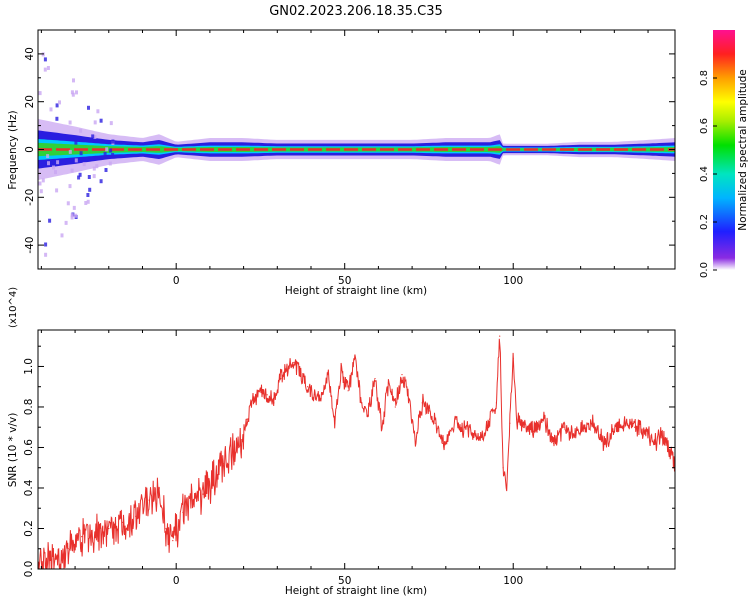  Describe the element at coordinates (29, 528) in the screenshot. I see `y-tick-label: 0.2` at that location.